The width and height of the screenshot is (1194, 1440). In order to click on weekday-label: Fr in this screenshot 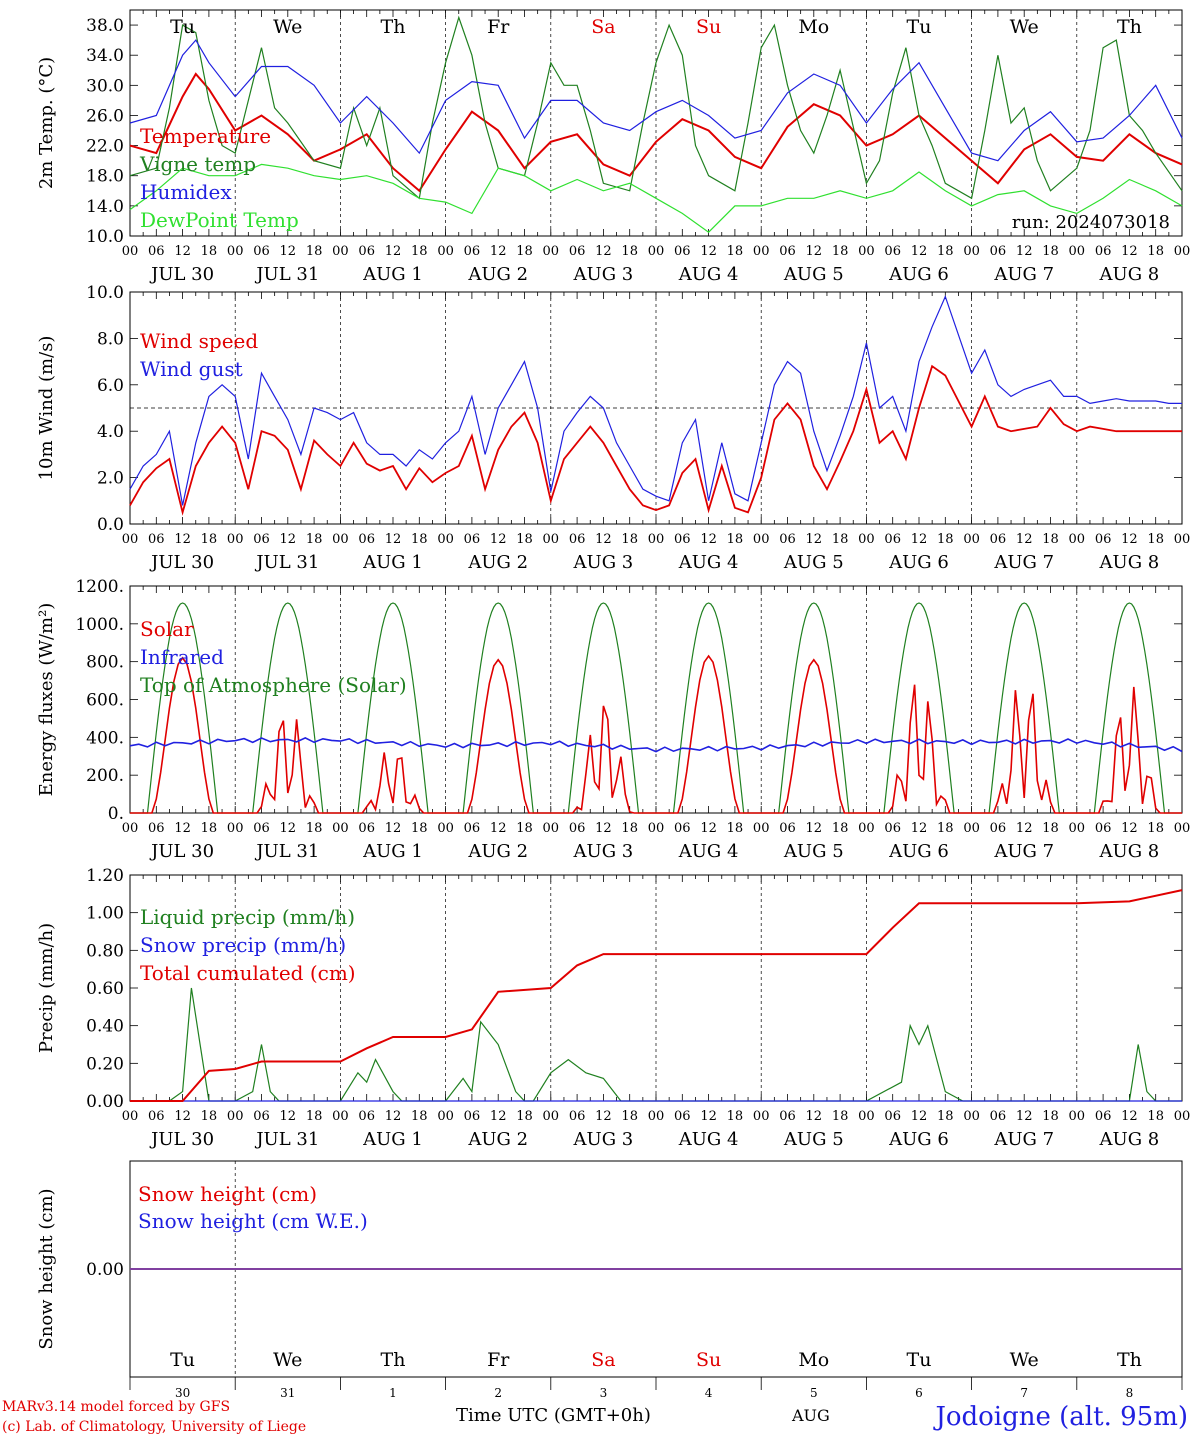, I will do `click(498, 27)`.